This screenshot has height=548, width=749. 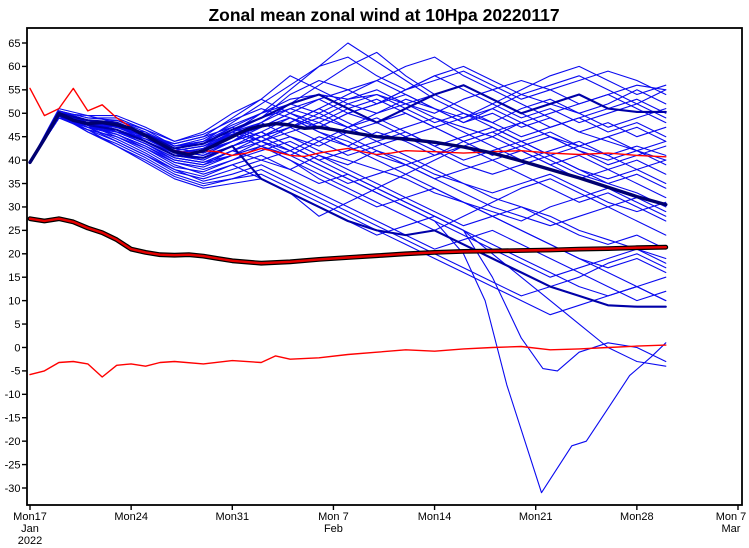 I want to click on analysis-line-upper, so click(x=348, y=122).